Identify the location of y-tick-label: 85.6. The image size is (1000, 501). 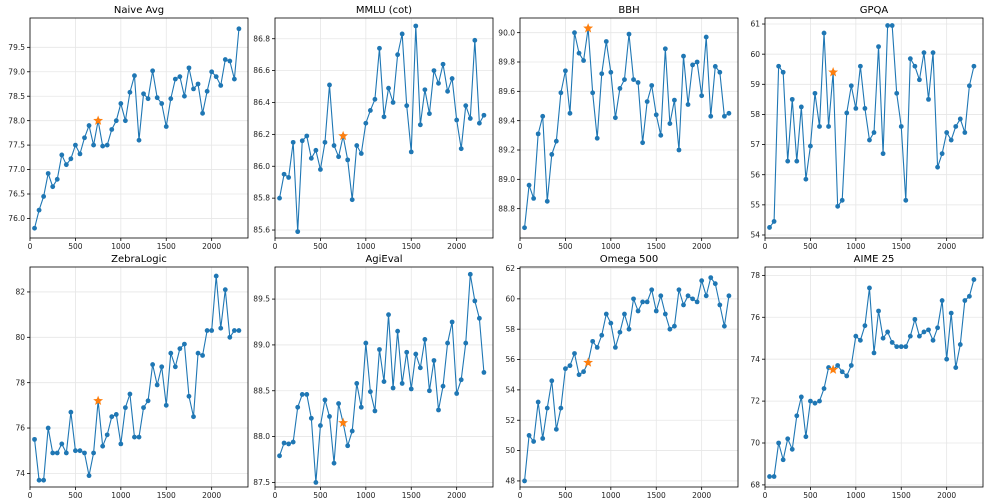
(261, 230).